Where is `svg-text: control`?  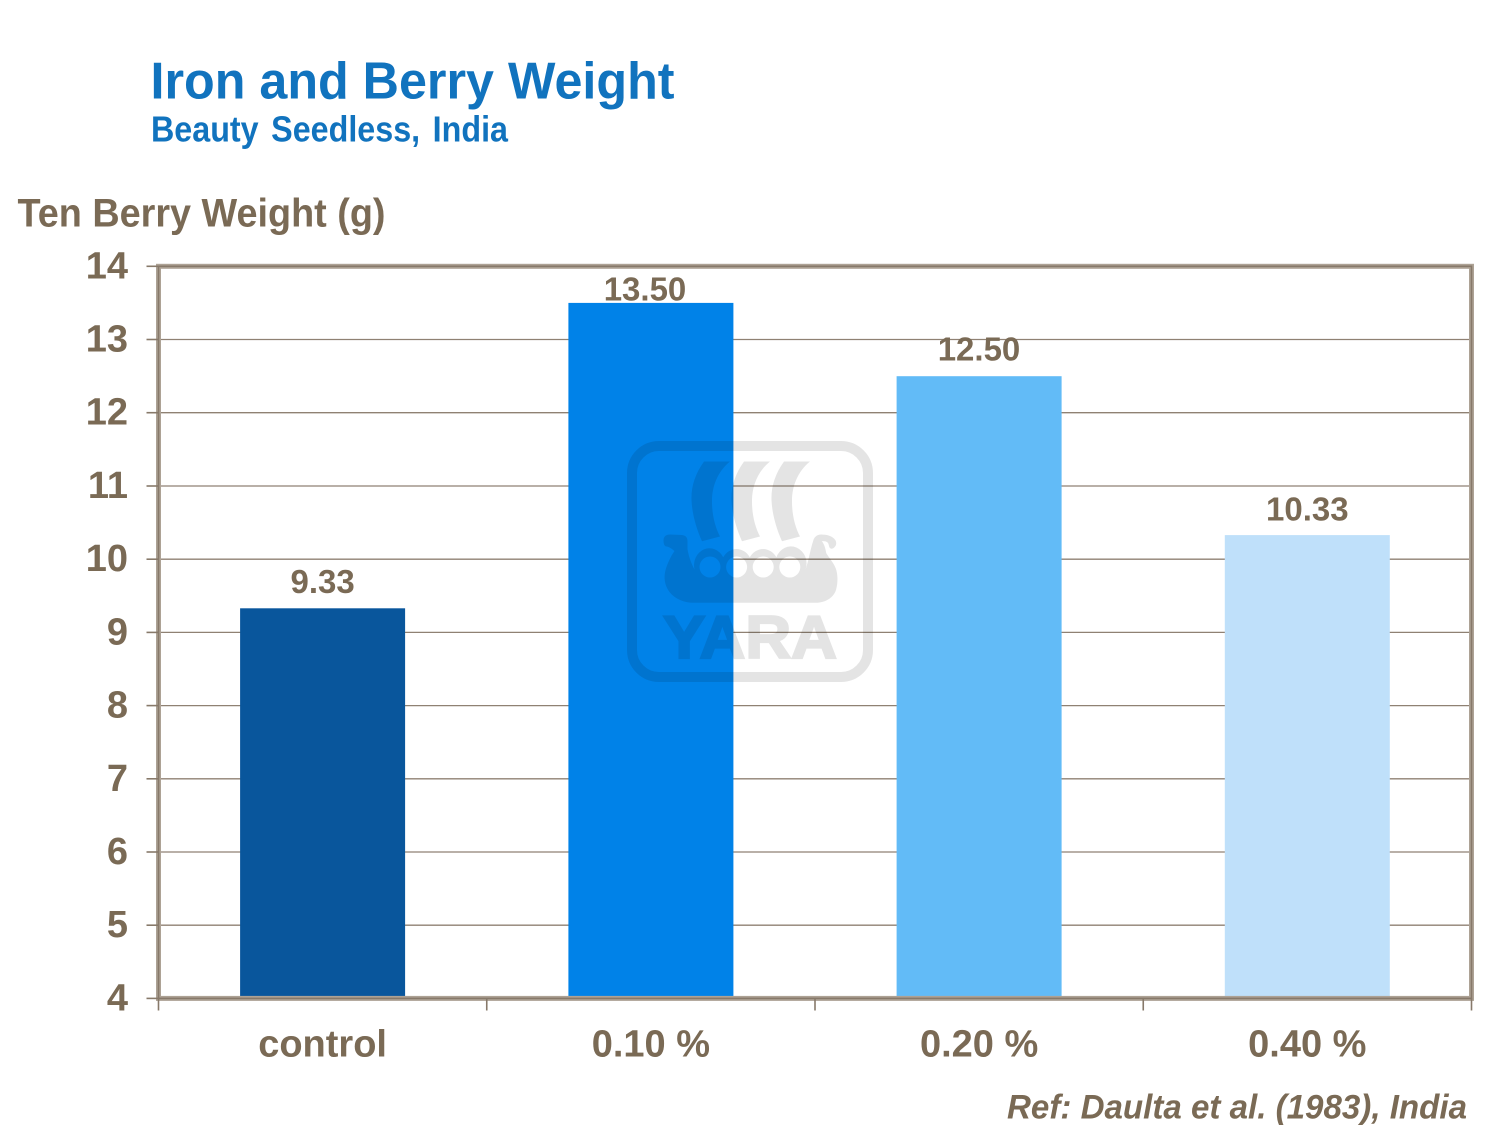 svg-text: control is located at coordinates (322, 1044).